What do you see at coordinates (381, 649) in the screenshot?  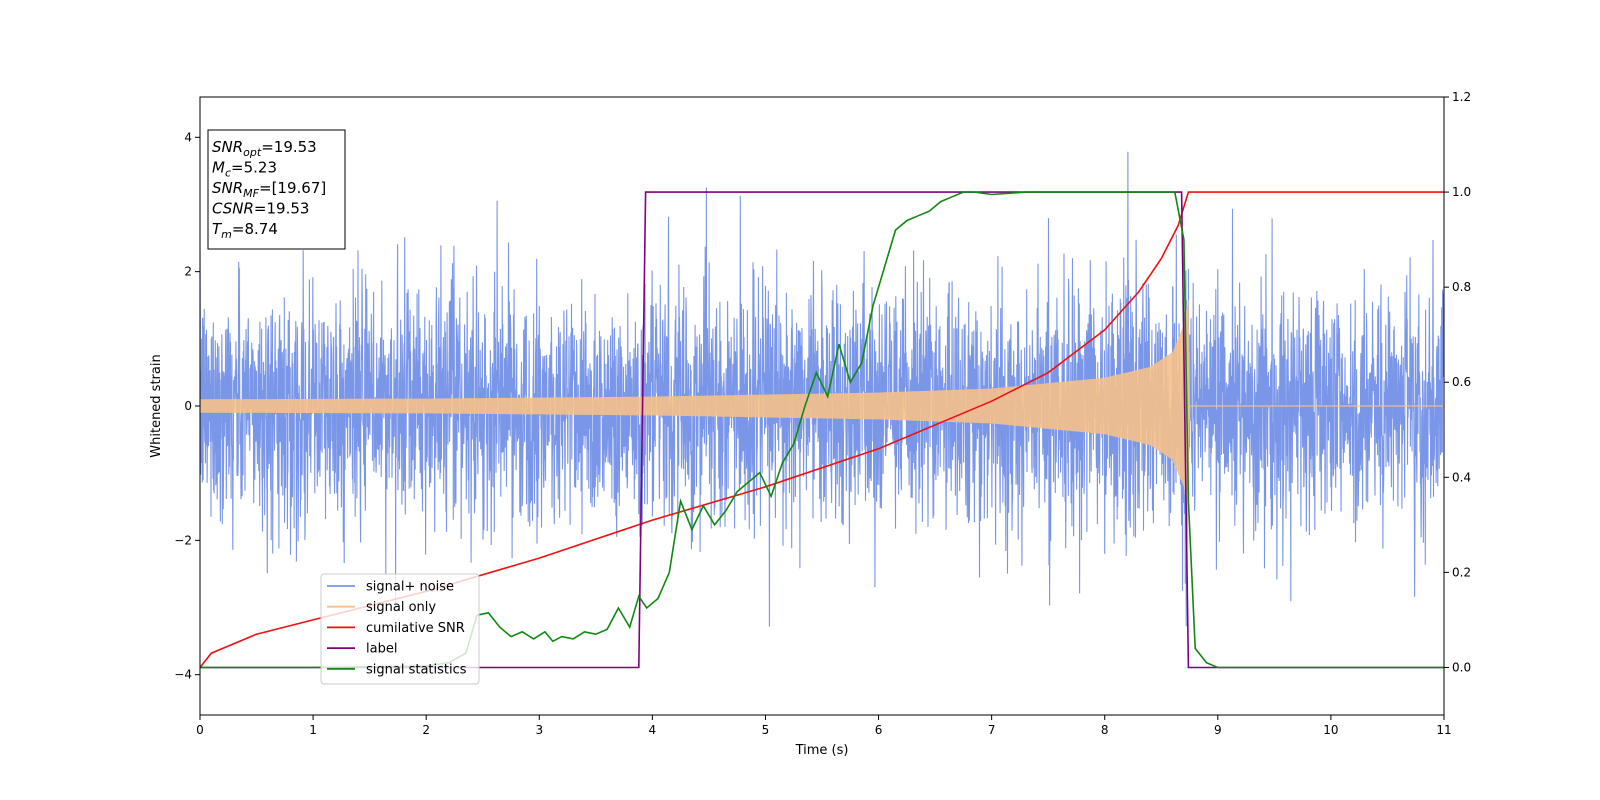 I see `legend-label-text: label` at bounding box center [381, 649].